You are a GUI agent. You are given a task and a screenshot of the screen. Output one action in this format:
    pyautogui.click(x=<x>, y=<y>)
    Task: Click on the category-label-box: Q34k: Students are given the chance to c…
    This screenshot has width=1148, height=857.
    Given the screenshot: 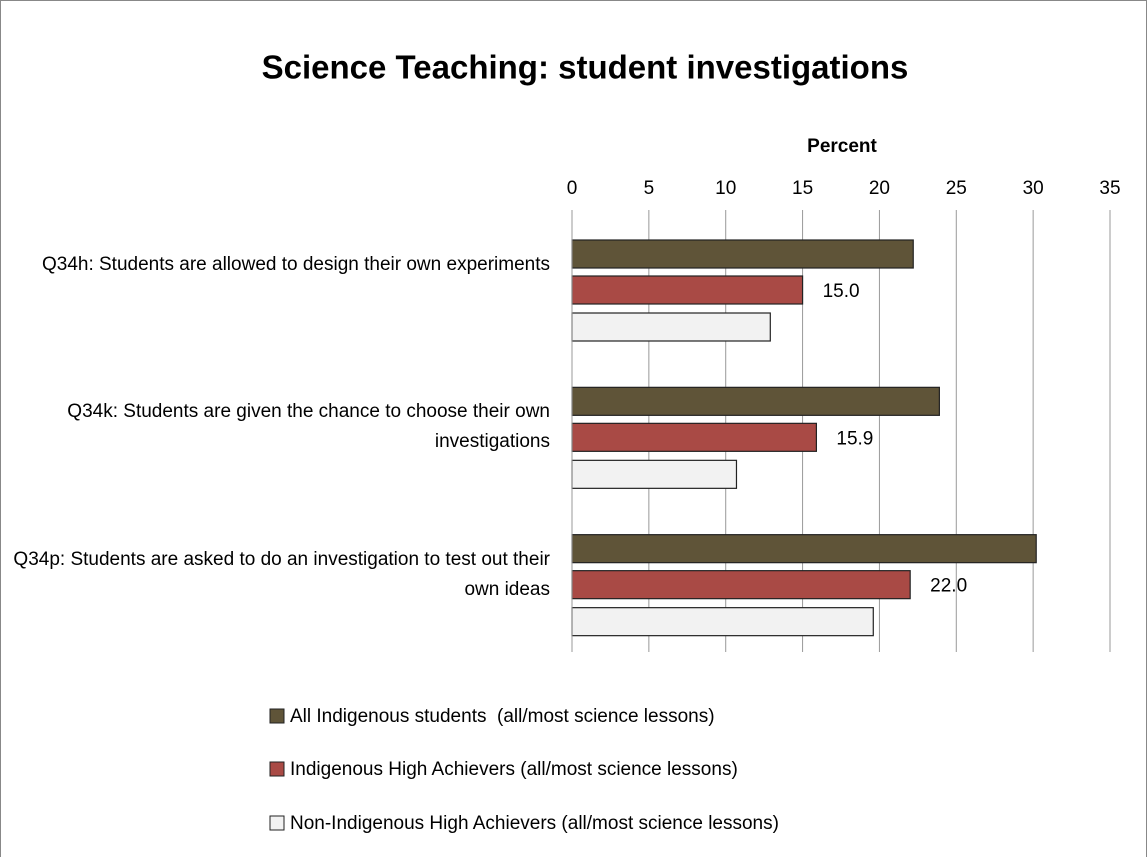 What is the action you would take?
    pyautogui.click(x=308, y=427)
    